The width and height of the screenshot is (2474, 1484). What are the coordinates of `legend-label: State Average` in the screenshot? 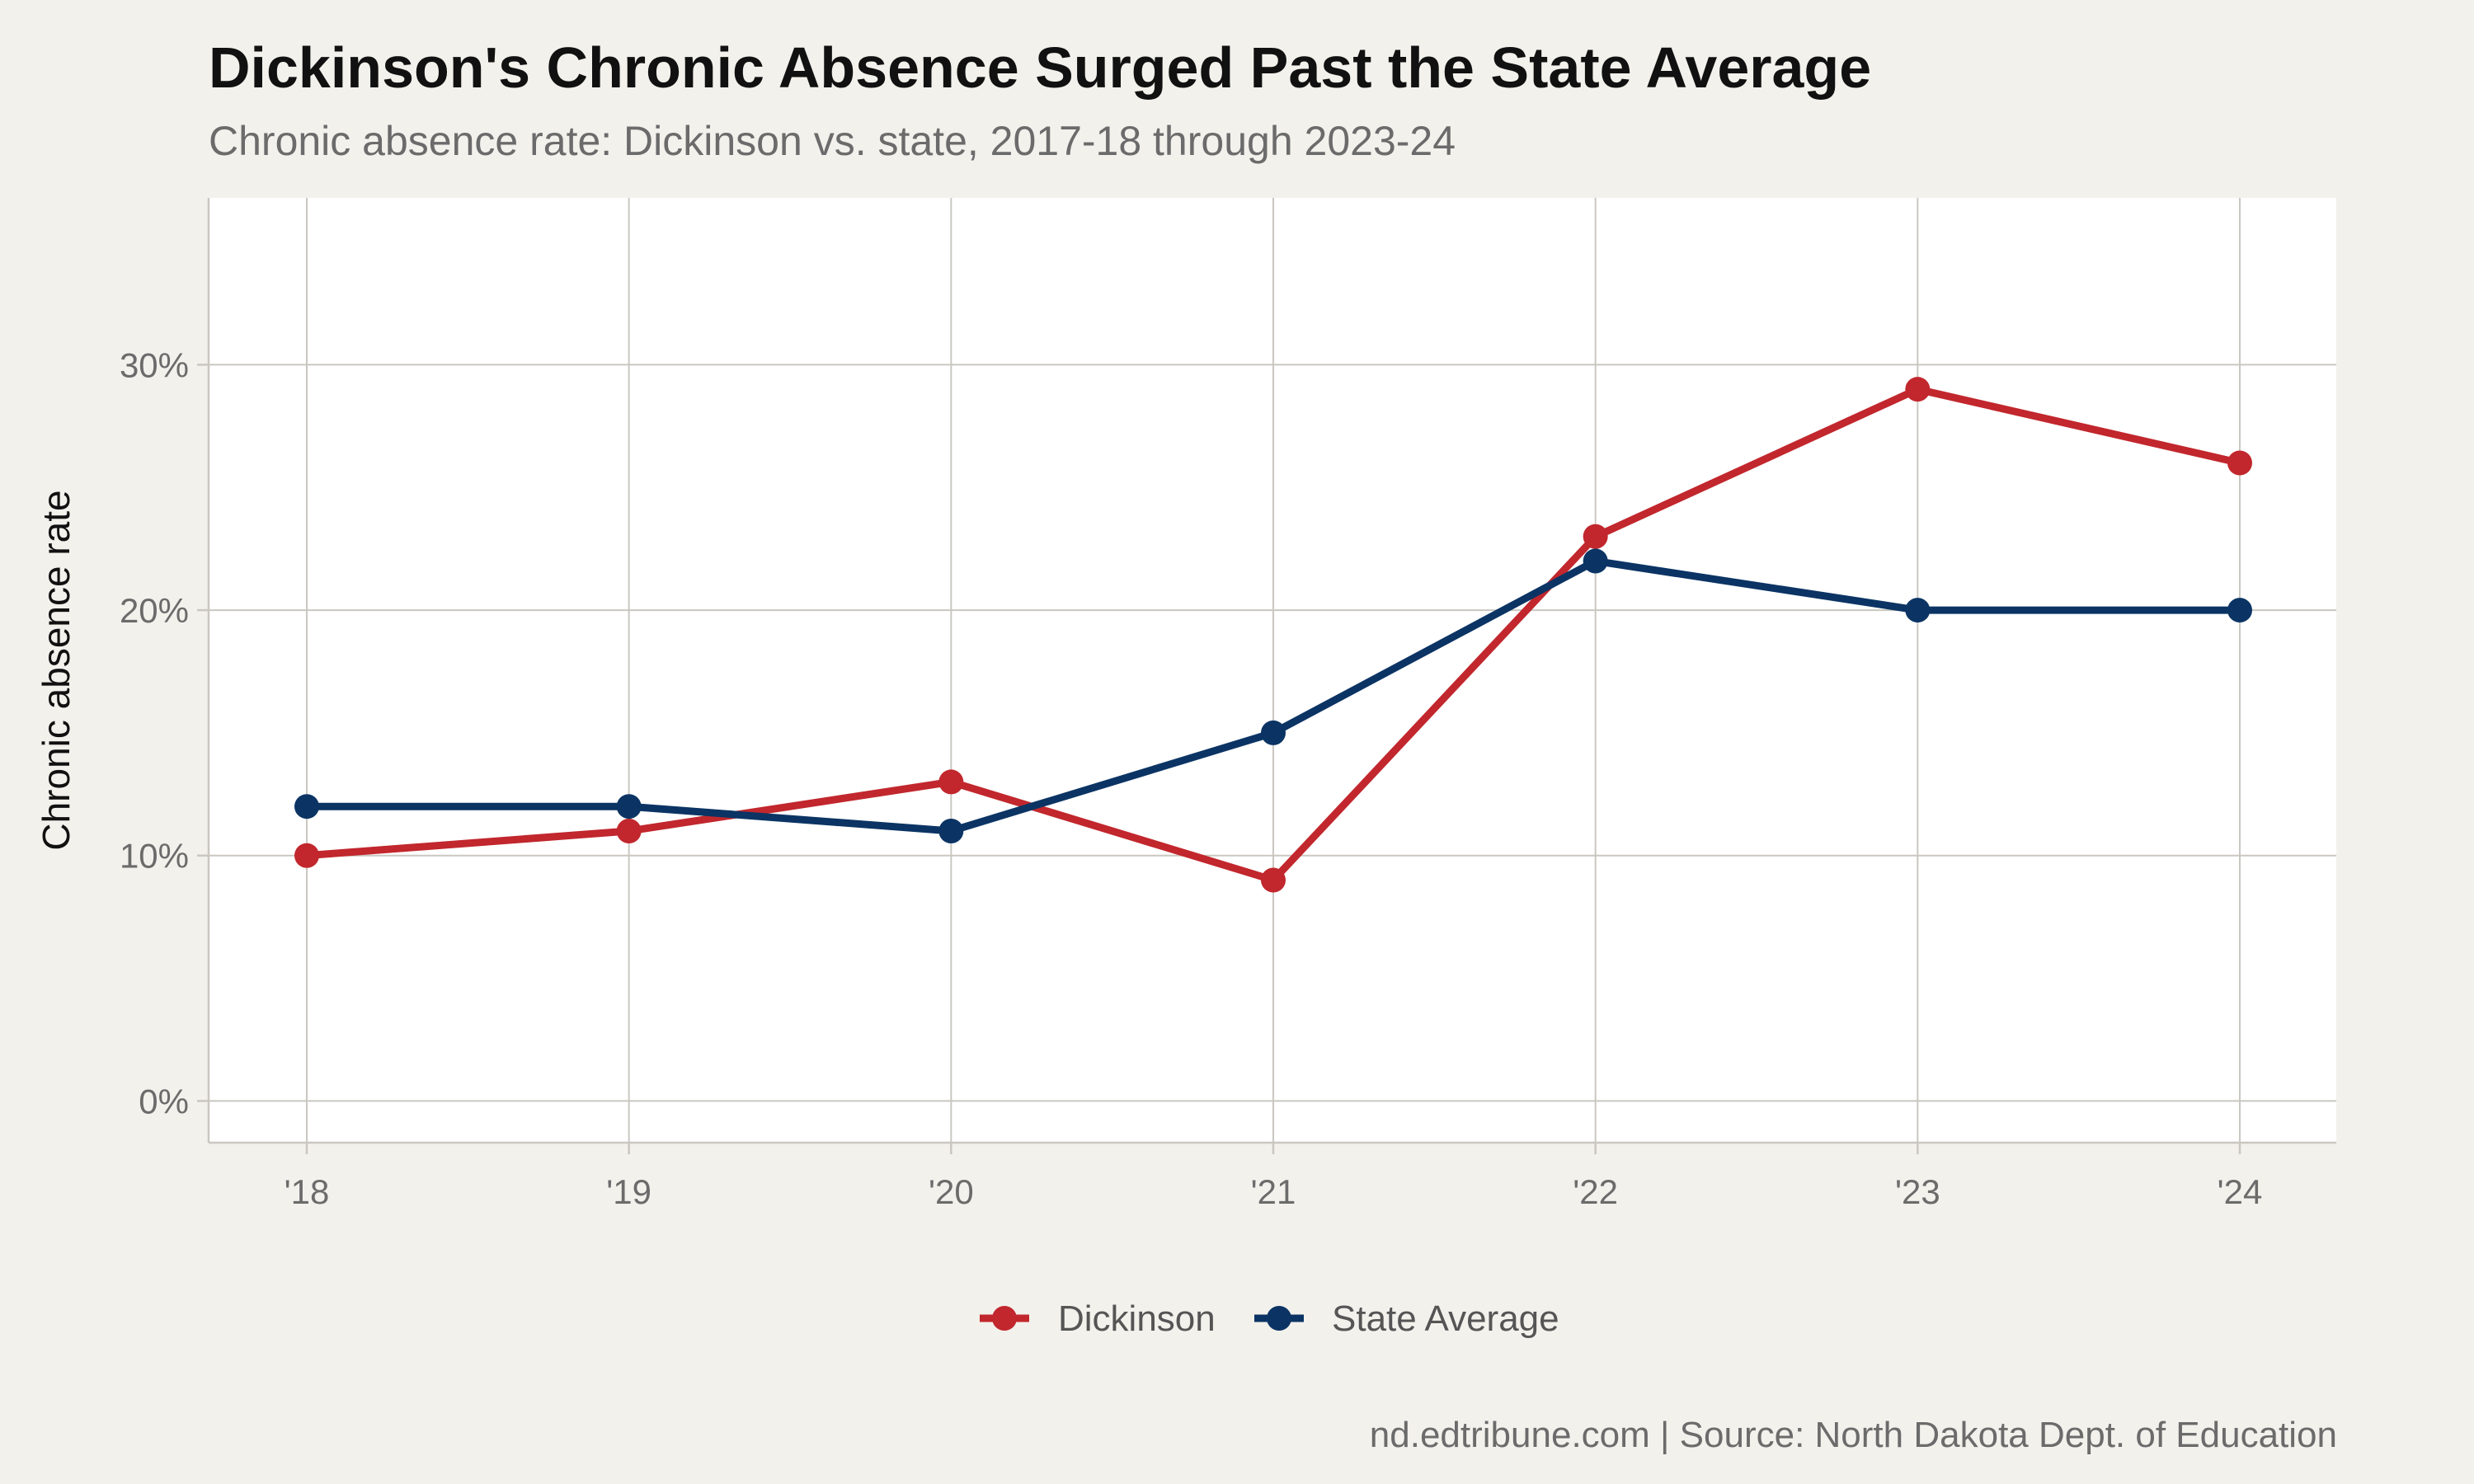 It's located at (1445, 1318).